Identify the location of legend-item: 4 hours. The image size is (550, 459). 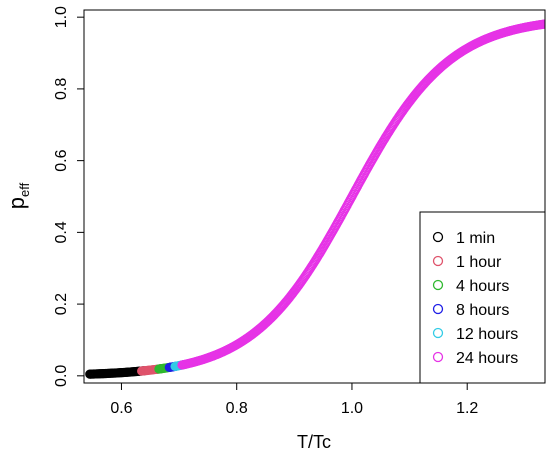
(470, 286).